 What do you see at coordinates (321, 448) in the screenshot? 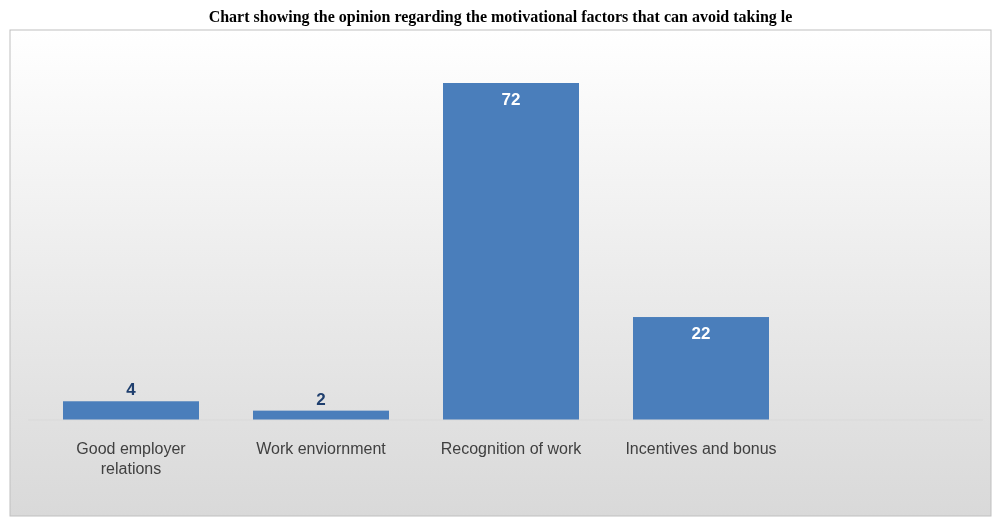
I see `x-tick-label: Work enviornment` at bounding box center [321, 448].